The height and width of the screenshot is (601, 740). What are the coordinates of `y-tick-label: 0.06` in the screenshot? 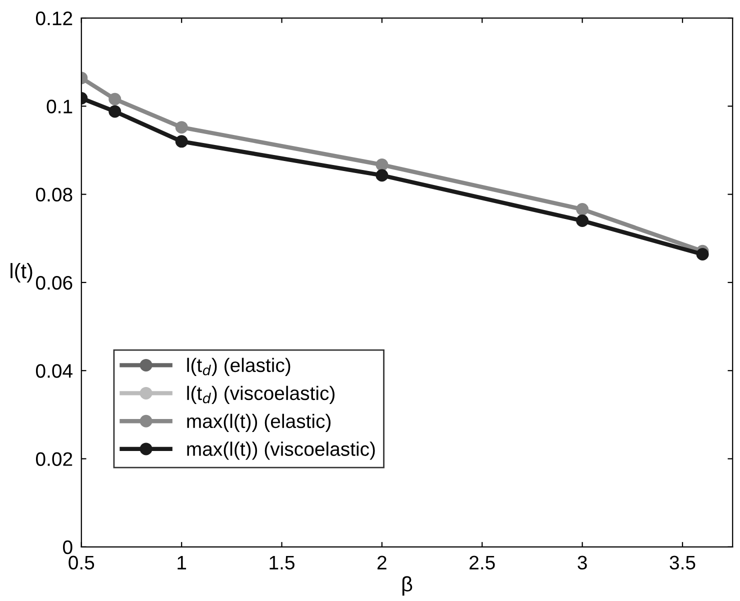 It's located at (54, 283).